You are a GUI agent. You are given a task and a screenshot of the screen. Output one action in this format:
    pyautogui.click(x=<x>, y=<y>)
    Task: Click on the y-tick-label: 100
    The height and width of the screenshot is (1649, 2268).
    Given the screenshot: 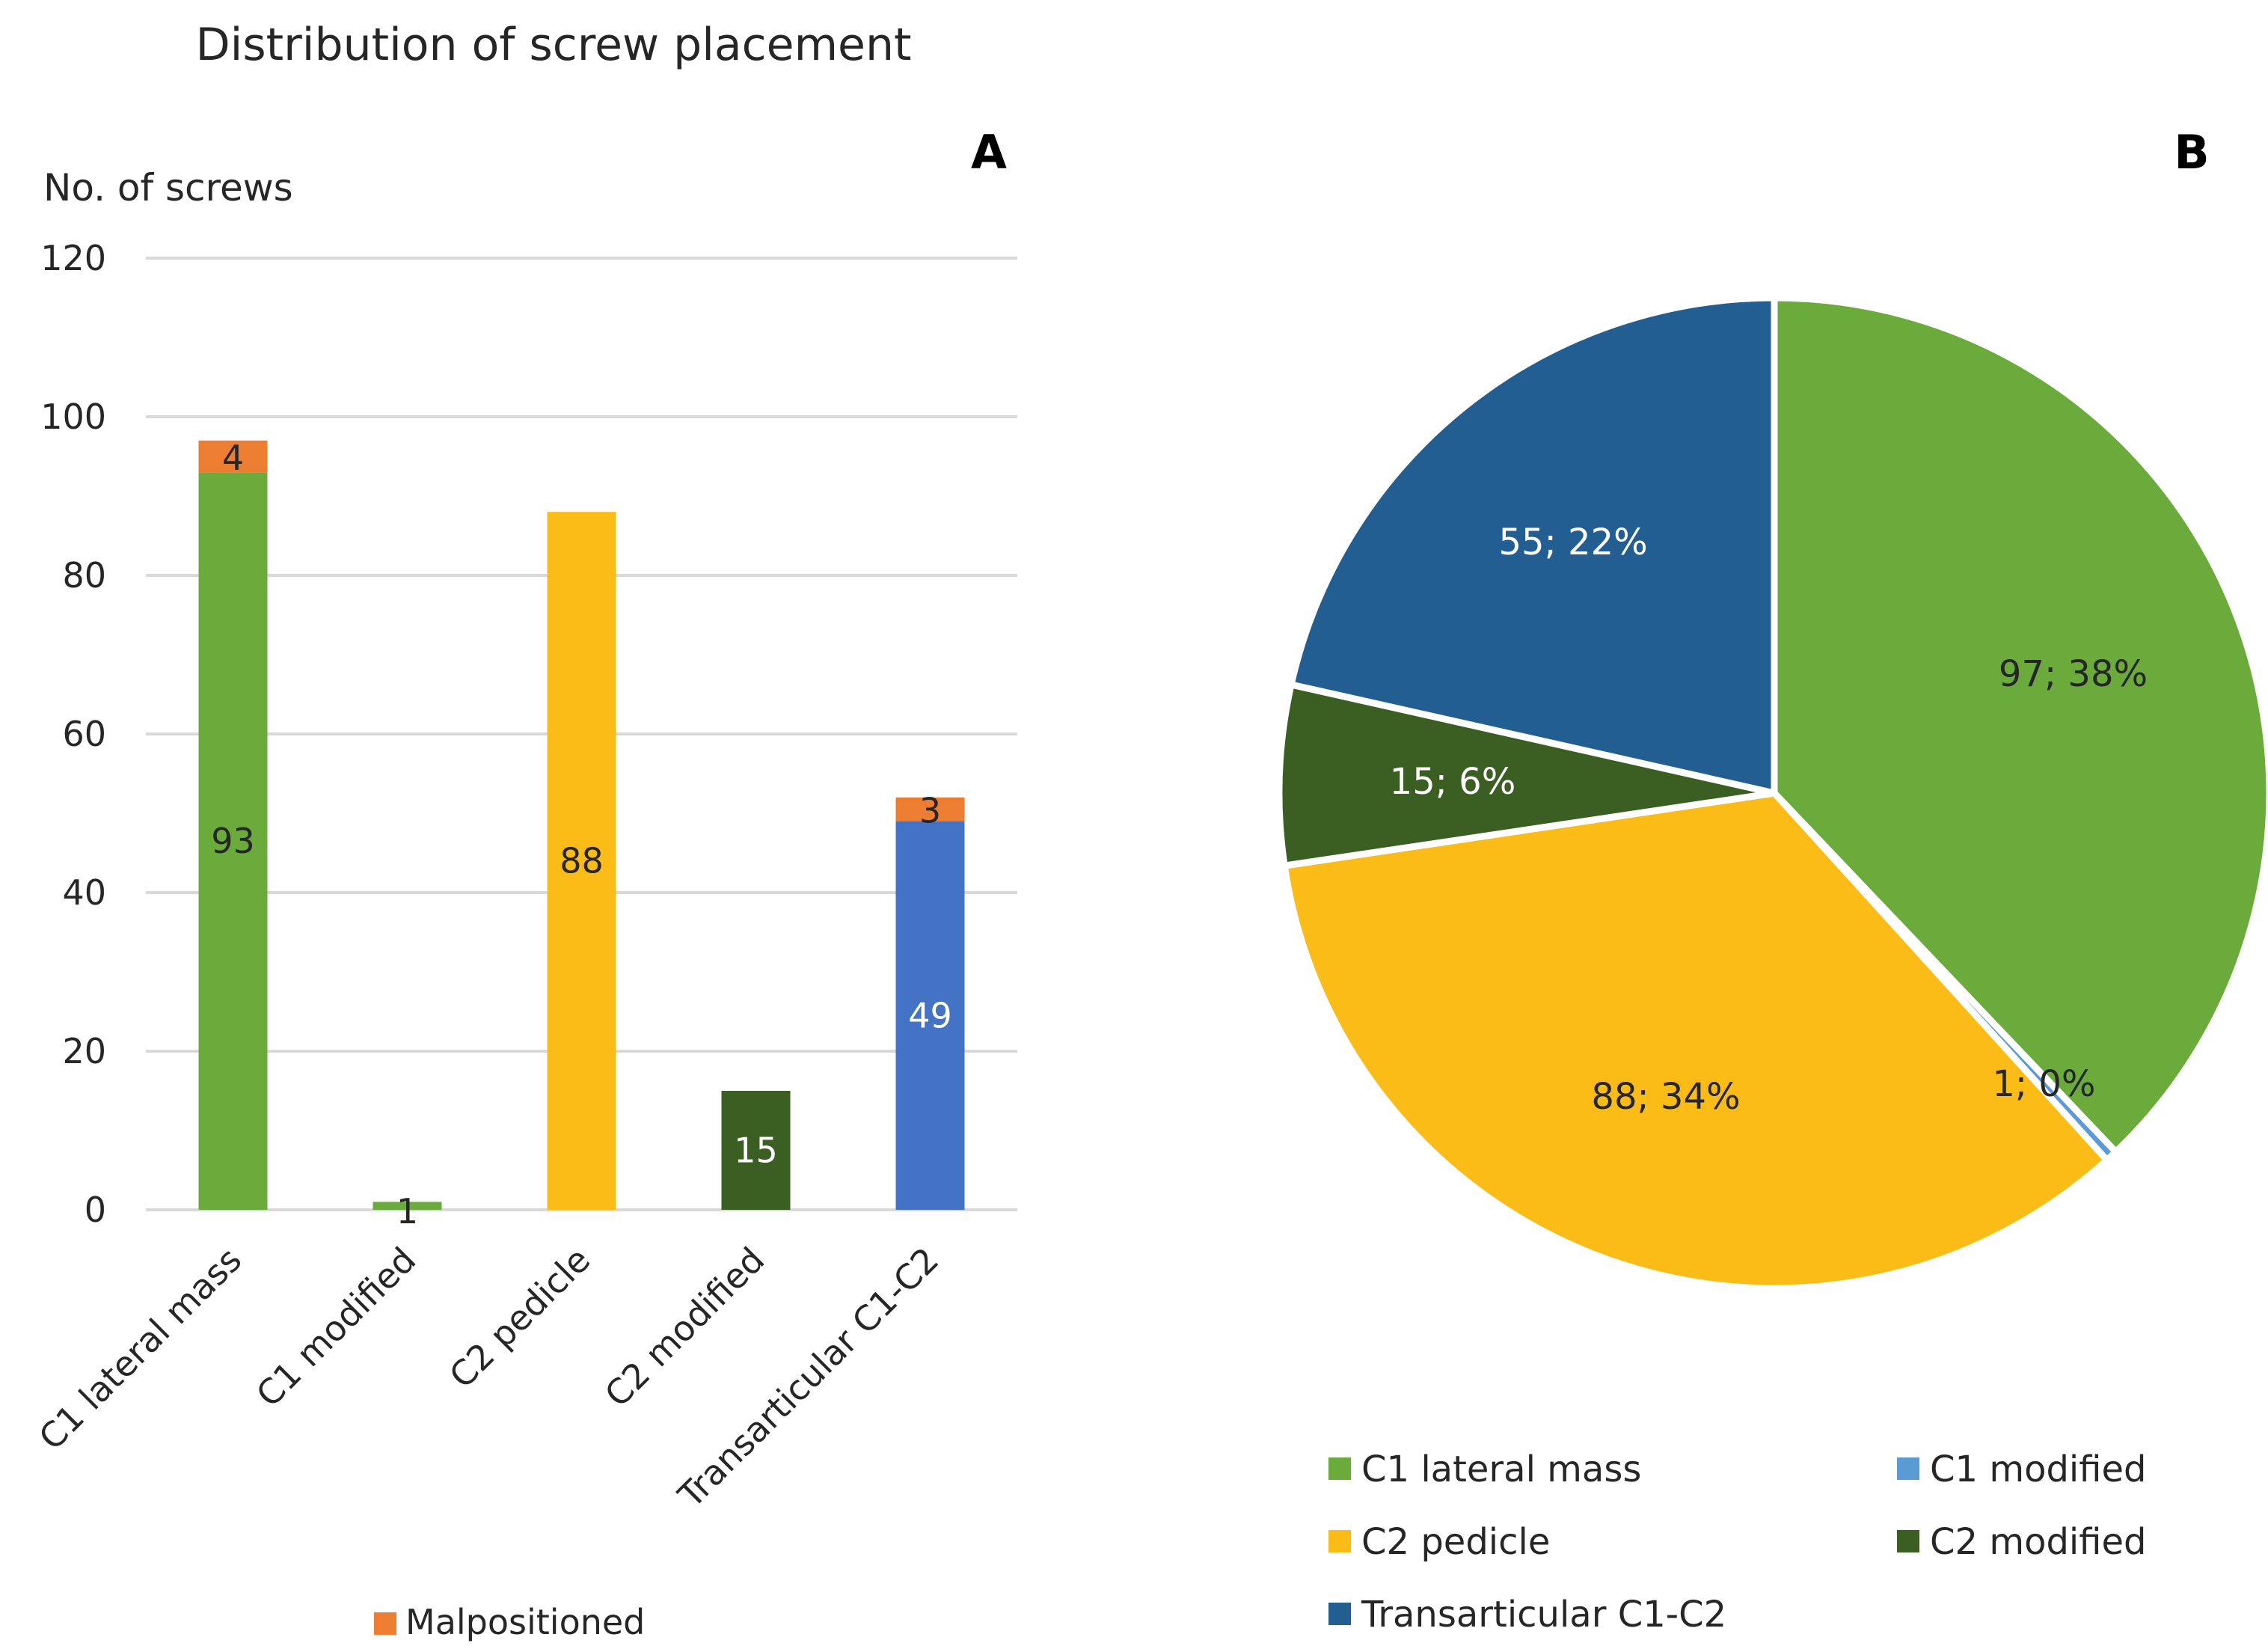 What is the action you would take?
    pyautogui.click(x=73, y=417)
    